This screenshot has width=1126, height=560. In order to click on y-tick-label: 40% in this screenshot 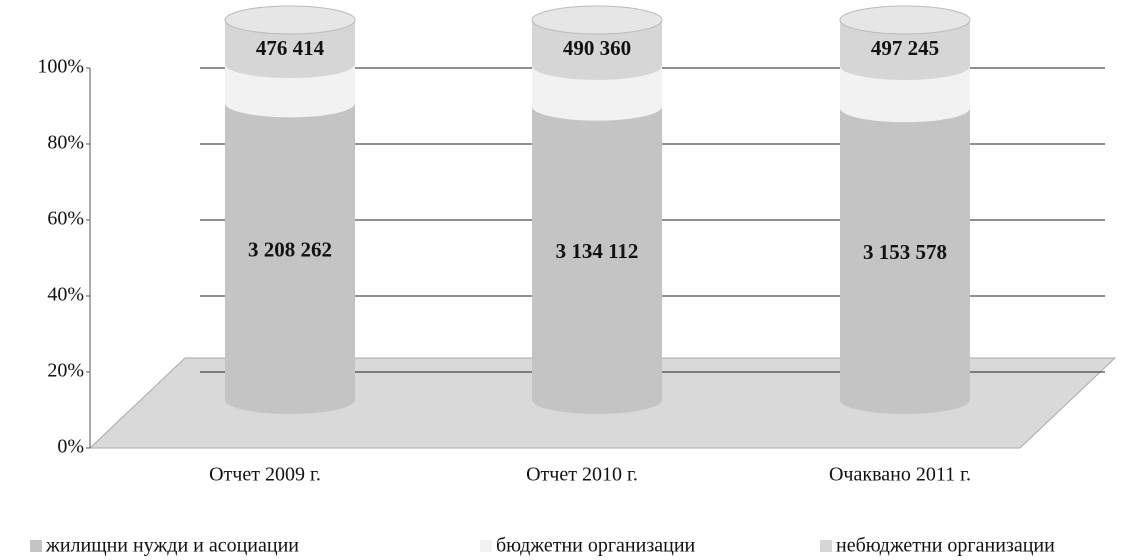, I will do `click(65, 295)`.